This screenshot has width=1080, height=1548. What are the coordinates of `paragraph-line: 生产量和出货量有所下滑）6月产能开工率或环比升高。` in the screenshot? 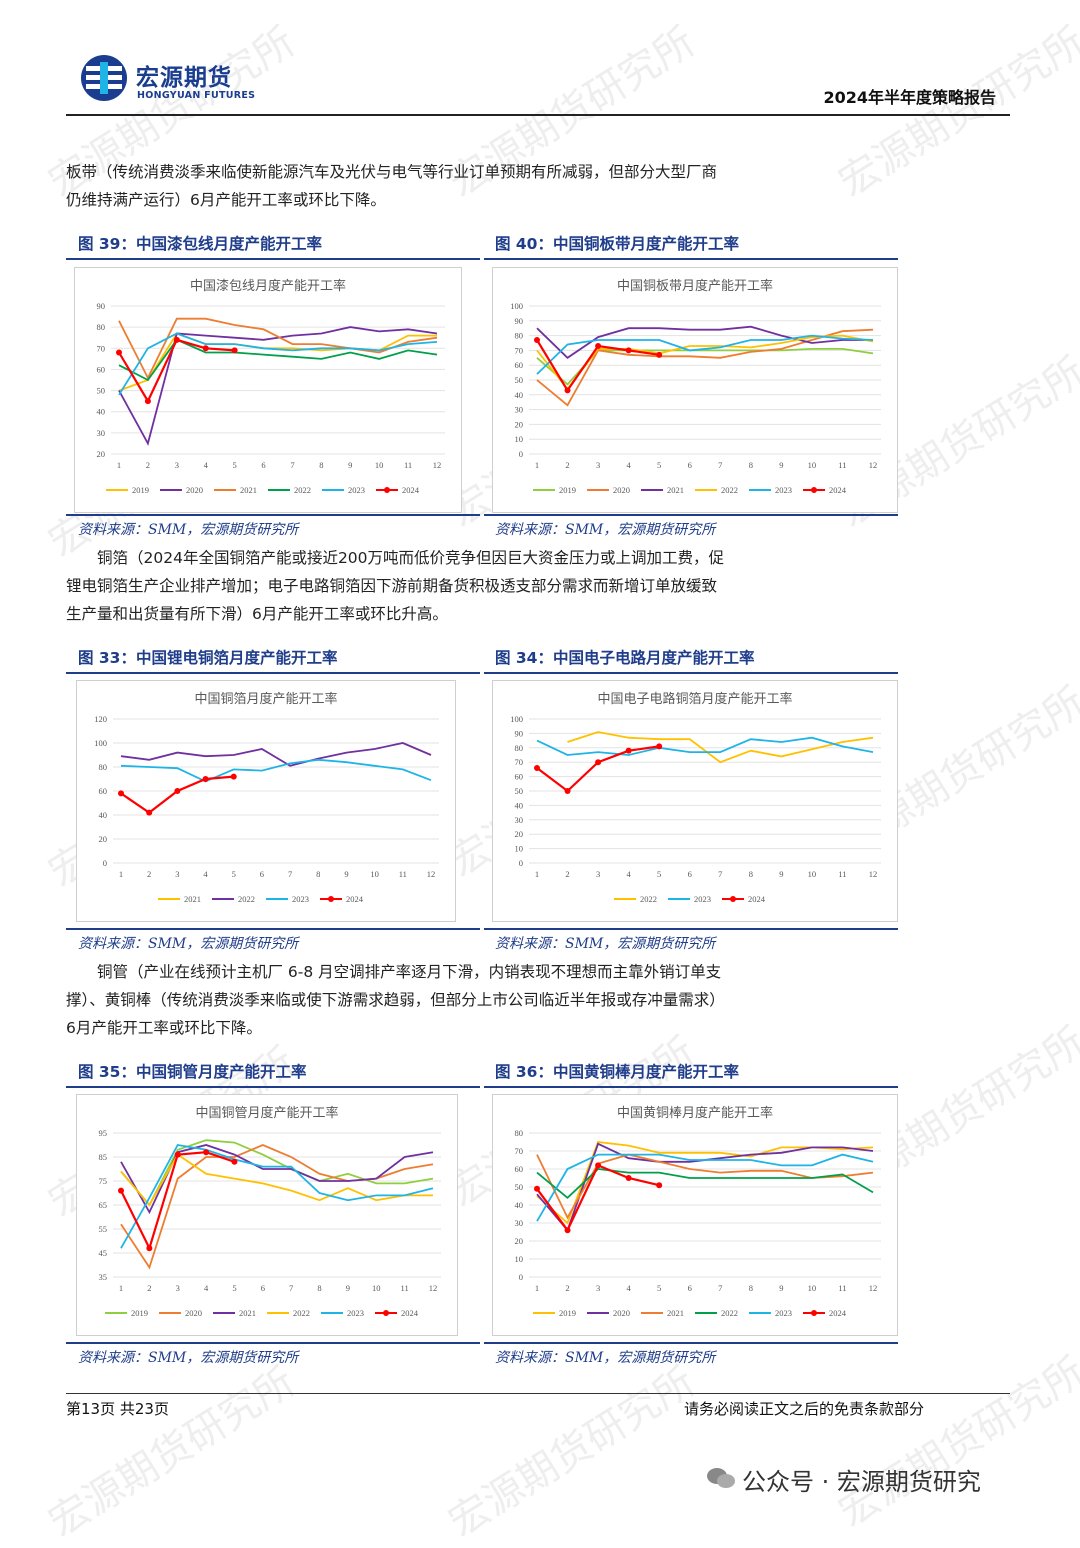 It's located at (257, 614).